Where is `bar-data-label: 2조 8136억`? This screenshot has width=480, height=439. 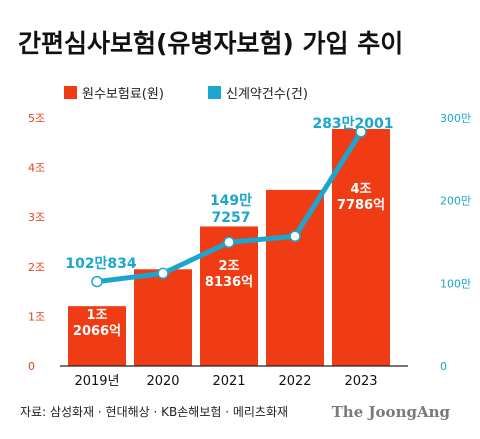
bar-data-label: 2조 8136억 is located at coordinates (229, 274).